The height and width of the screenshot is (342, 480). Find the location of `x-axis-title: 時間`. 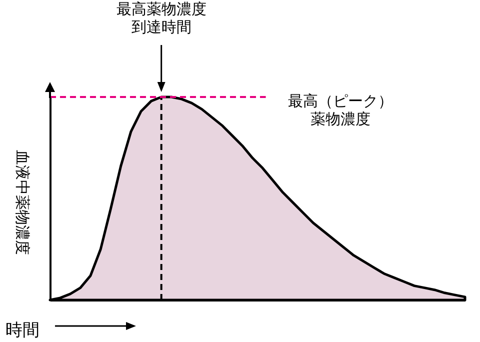

x-axis-title: 時間 is located at coordinates (23, 330).